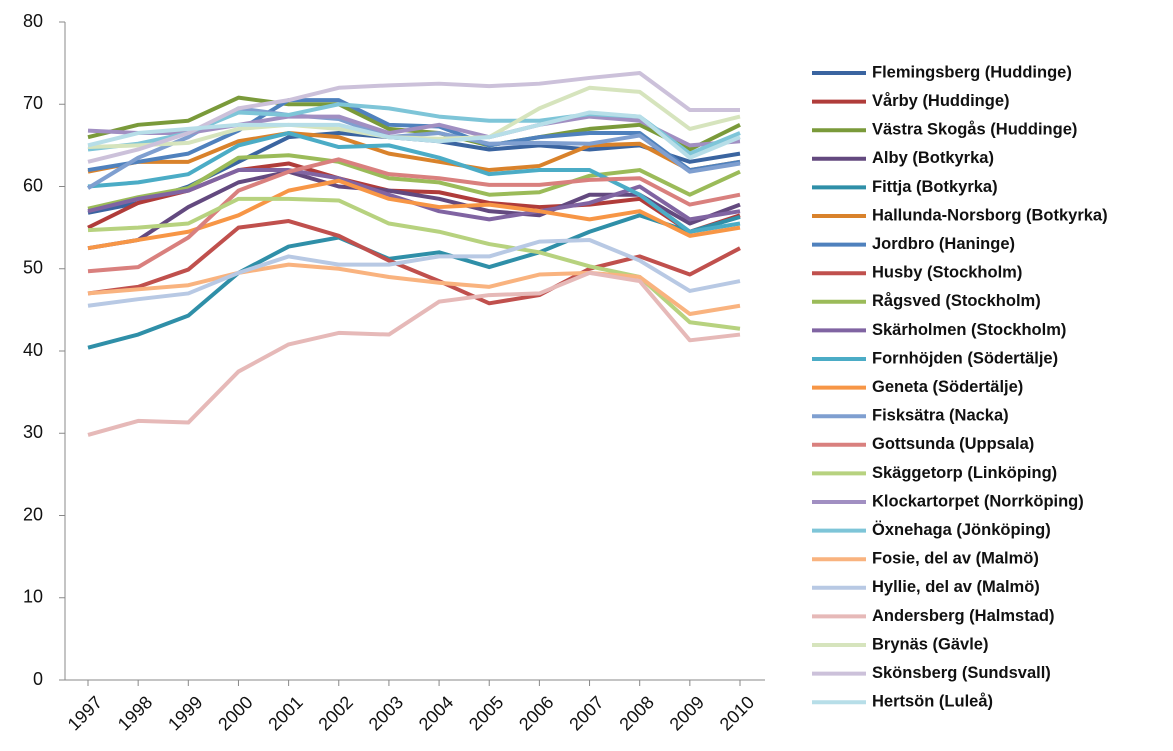  I want to click on x-tick-label: 2000, so click(235, 713).